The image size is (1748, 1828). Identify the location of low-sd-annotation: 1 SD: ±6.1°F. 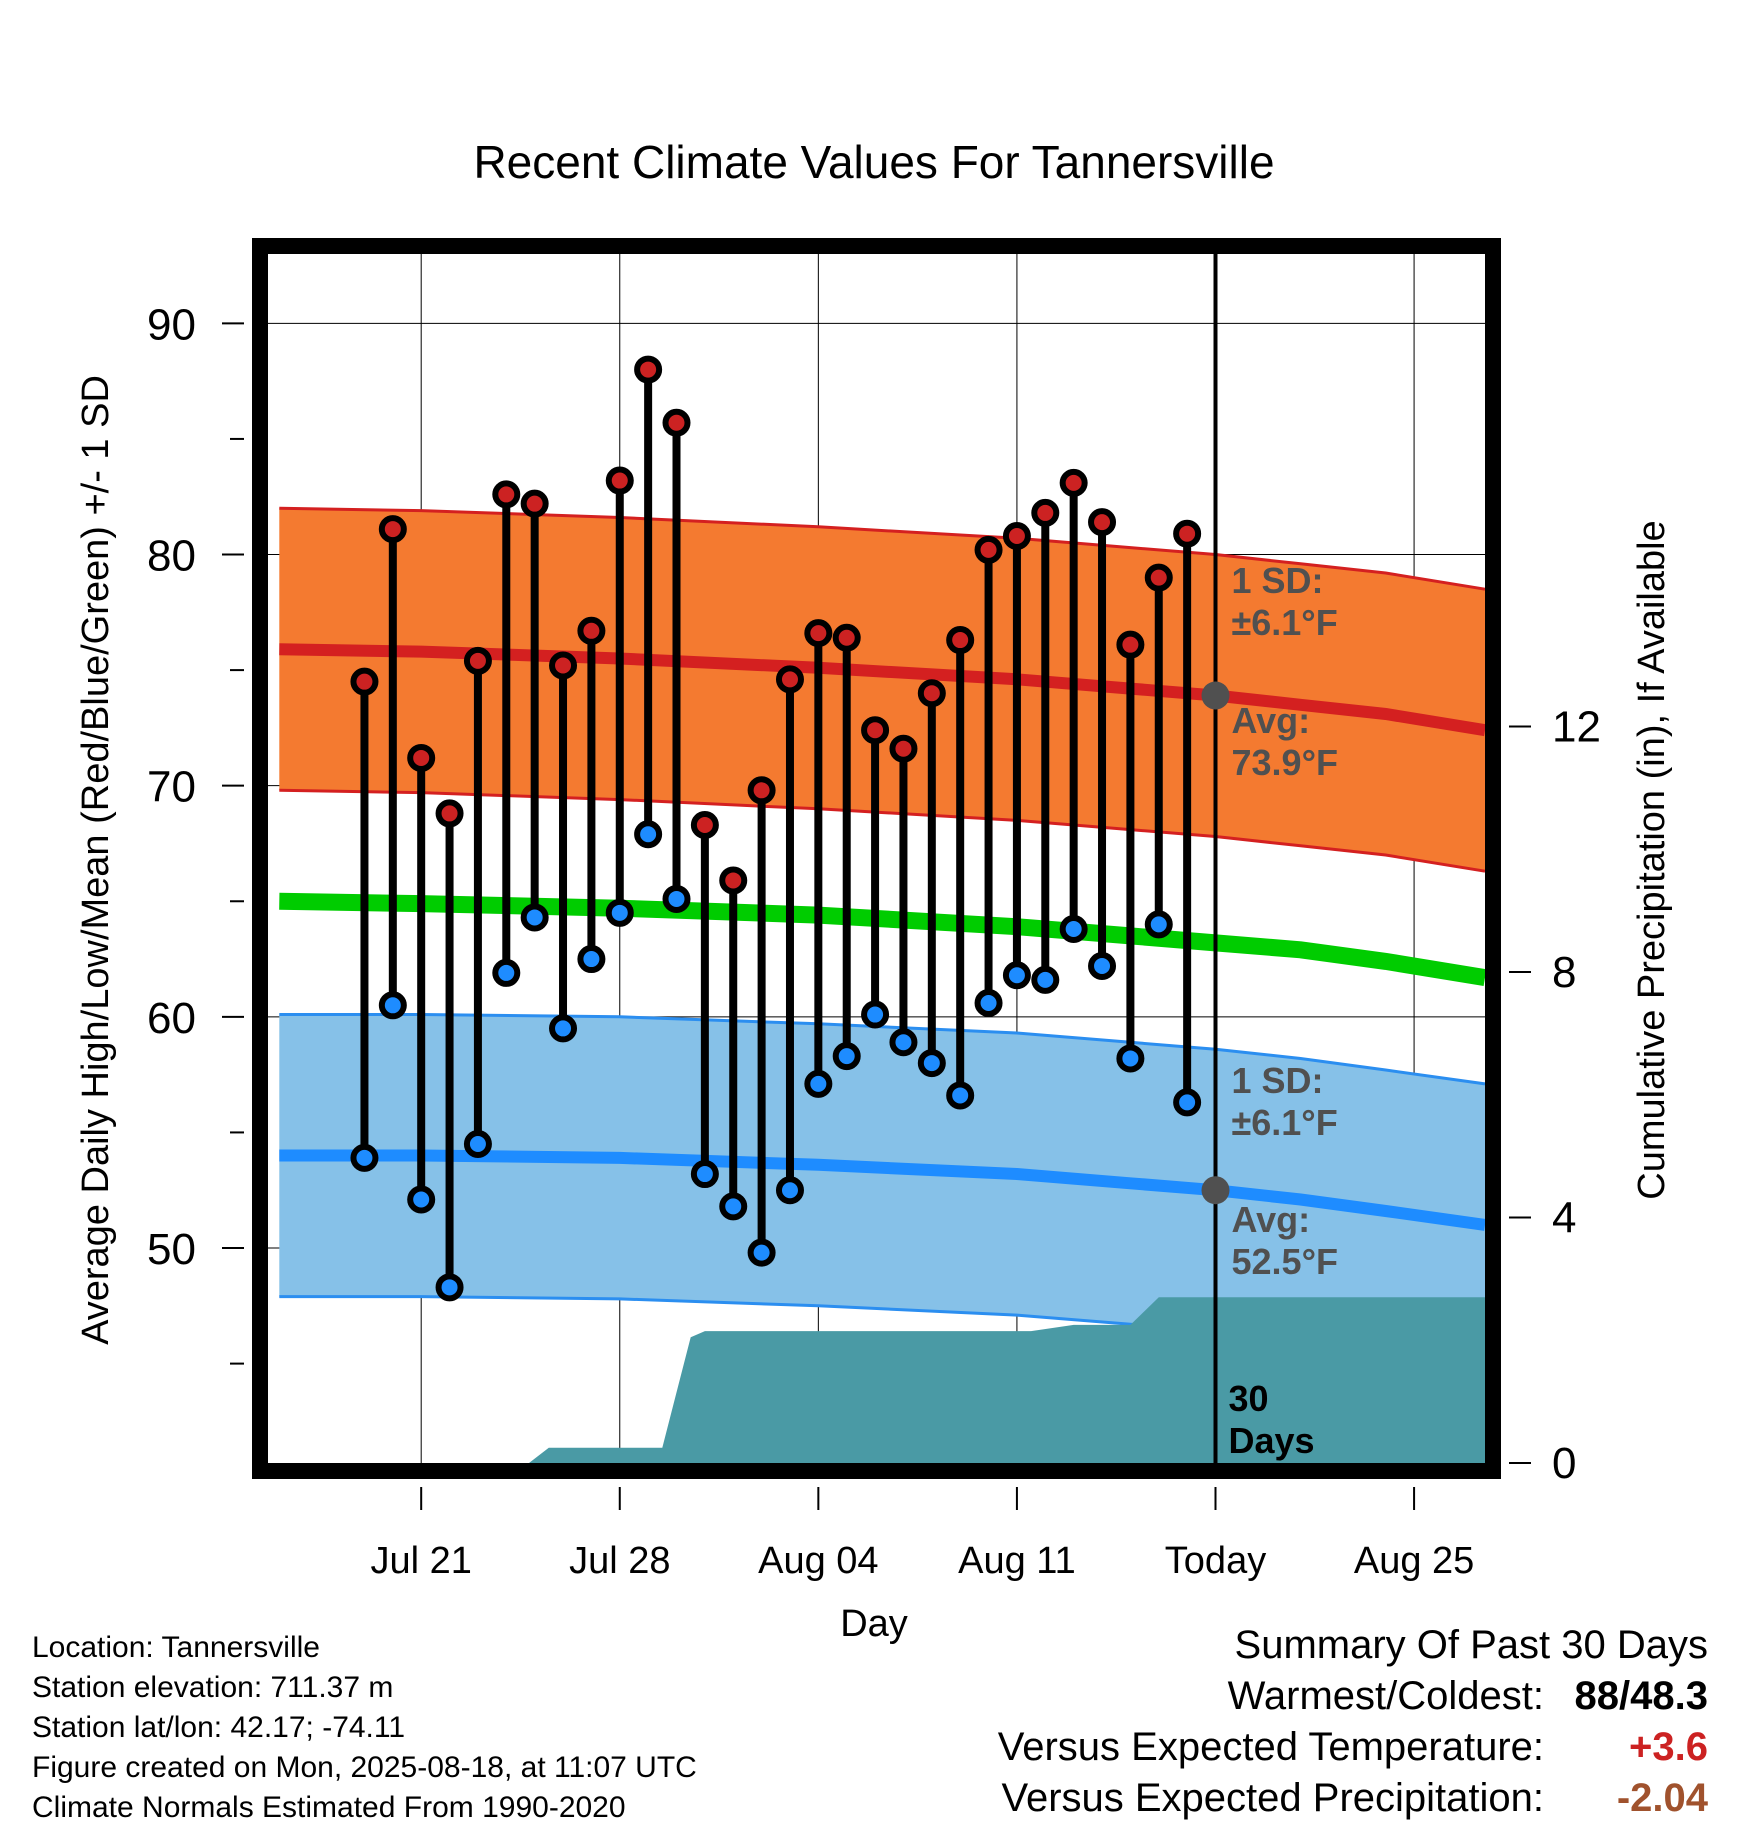
(1285, 1101).